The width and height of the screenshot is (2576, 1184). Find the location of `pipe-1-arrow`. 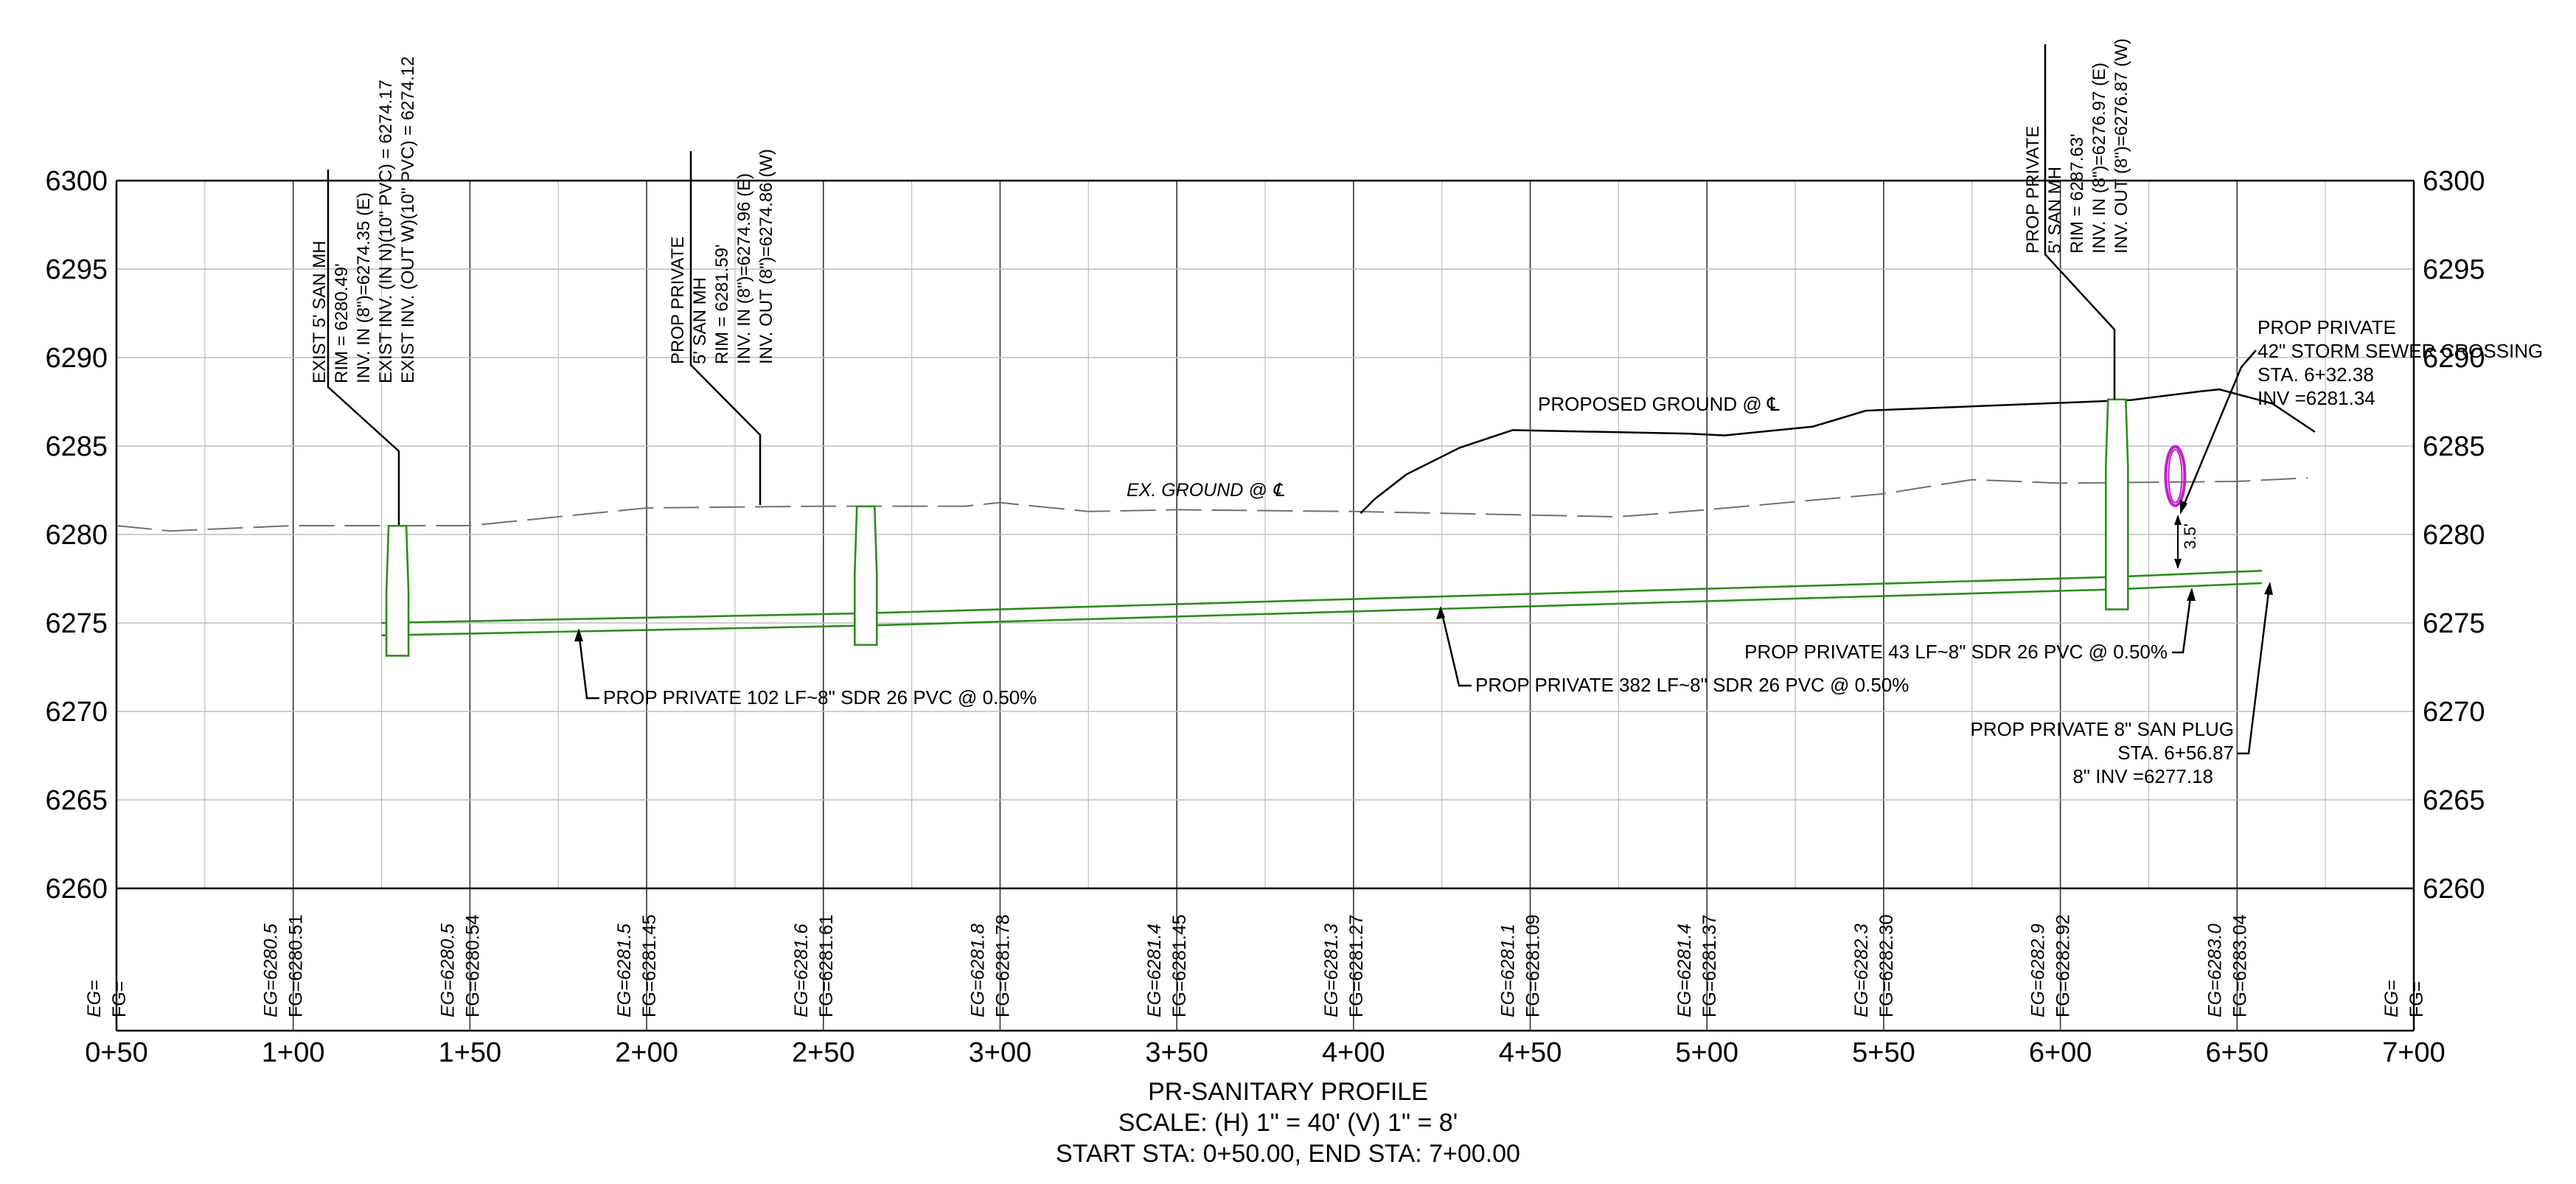

pipe-1-arrow is located at coordinates (578, 634).